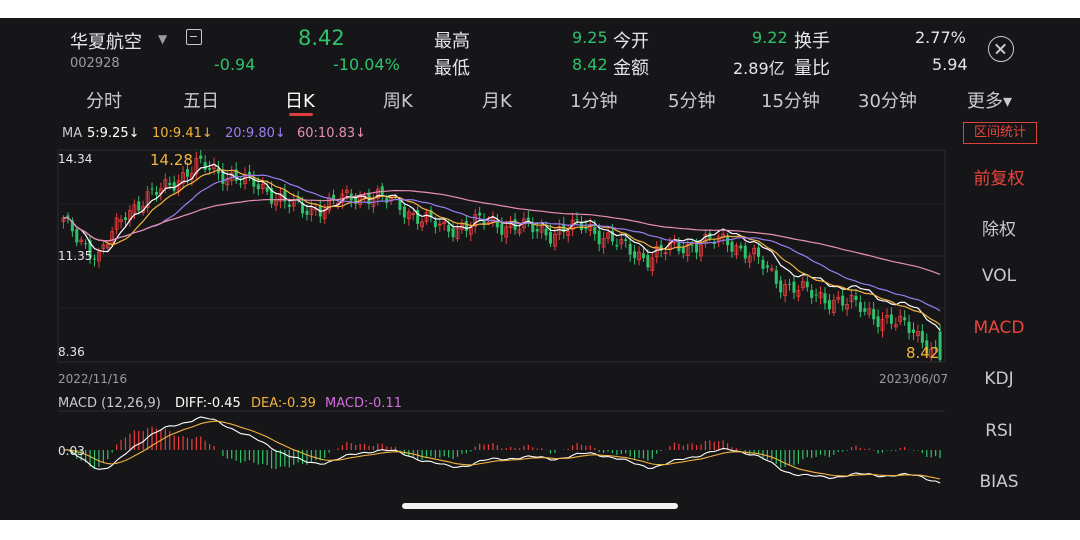 Image resolution: width=1080 pixels, height=540 pixels. What do you see at coordinates (194, 37) in the screenshot?
I see `minimize-icon` at bounding box center [194, 37].